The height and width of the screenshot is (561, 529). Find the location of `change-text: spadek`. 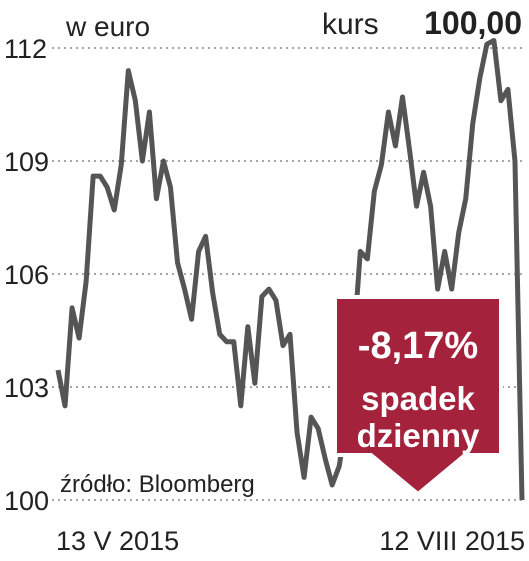

change-text: spadek is located at coordinates (418, 398).